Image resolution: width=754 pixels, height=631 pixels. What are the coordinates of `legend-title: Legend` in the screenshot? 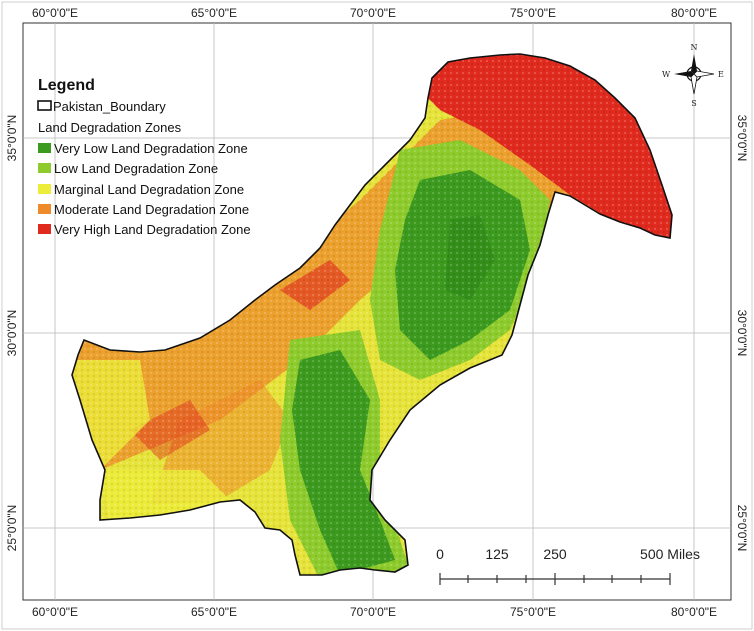 It's located at (66, 85).